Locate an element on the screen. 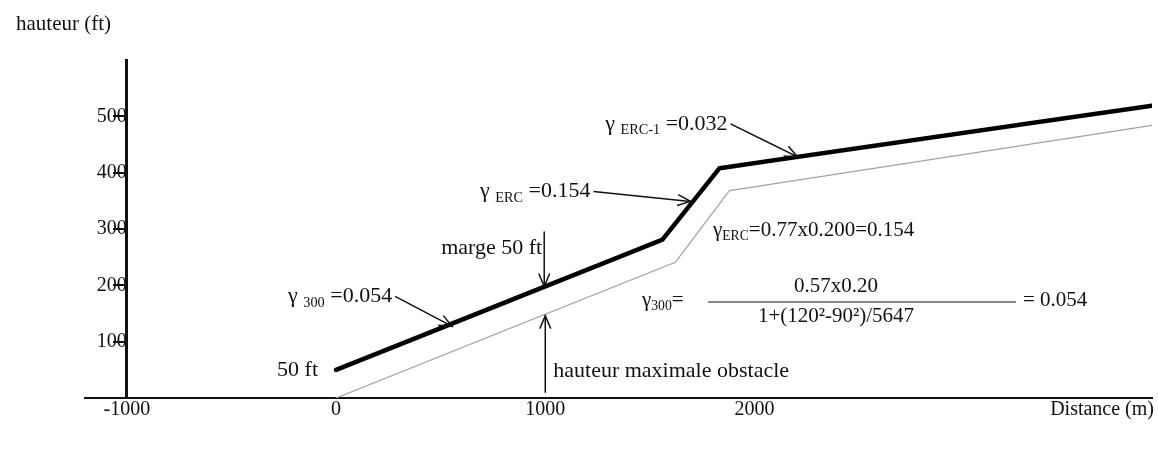  x-tick-label: 1000 is located at coordinates (545, 408).